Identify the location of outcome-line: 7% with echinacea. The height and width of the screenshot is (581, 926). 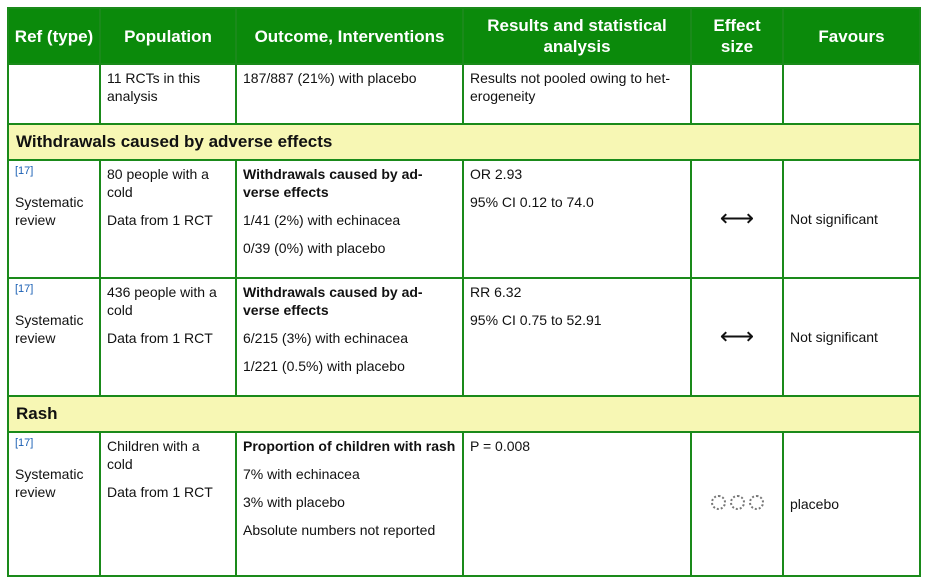
(301, 474).